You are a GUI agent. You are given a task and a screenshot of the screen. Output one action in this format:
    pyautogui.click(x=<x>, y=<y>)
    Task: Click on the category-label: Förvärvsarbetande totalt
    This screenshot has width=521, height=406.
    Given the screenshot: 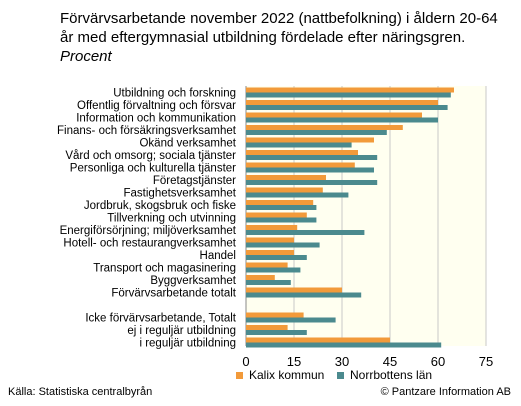 What is the action you would take?
    pyautogui.click(x=173, y=294)
    